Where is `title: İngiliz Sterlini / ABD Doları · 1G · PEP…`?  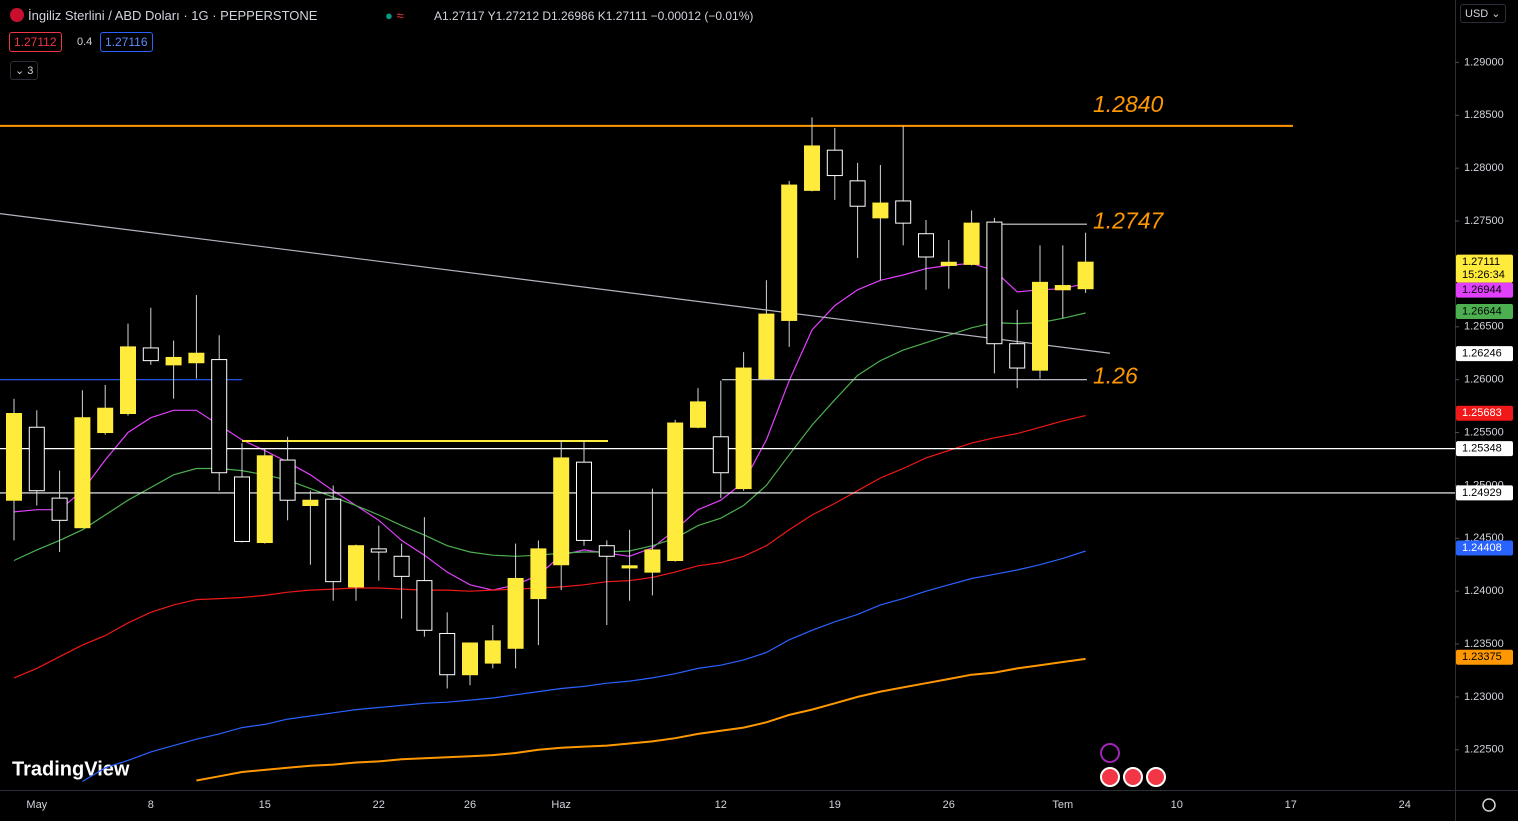 title: İngiliz Sterlini / ABD Doları · 1G · PEP… is located at coordinates (173, 15).